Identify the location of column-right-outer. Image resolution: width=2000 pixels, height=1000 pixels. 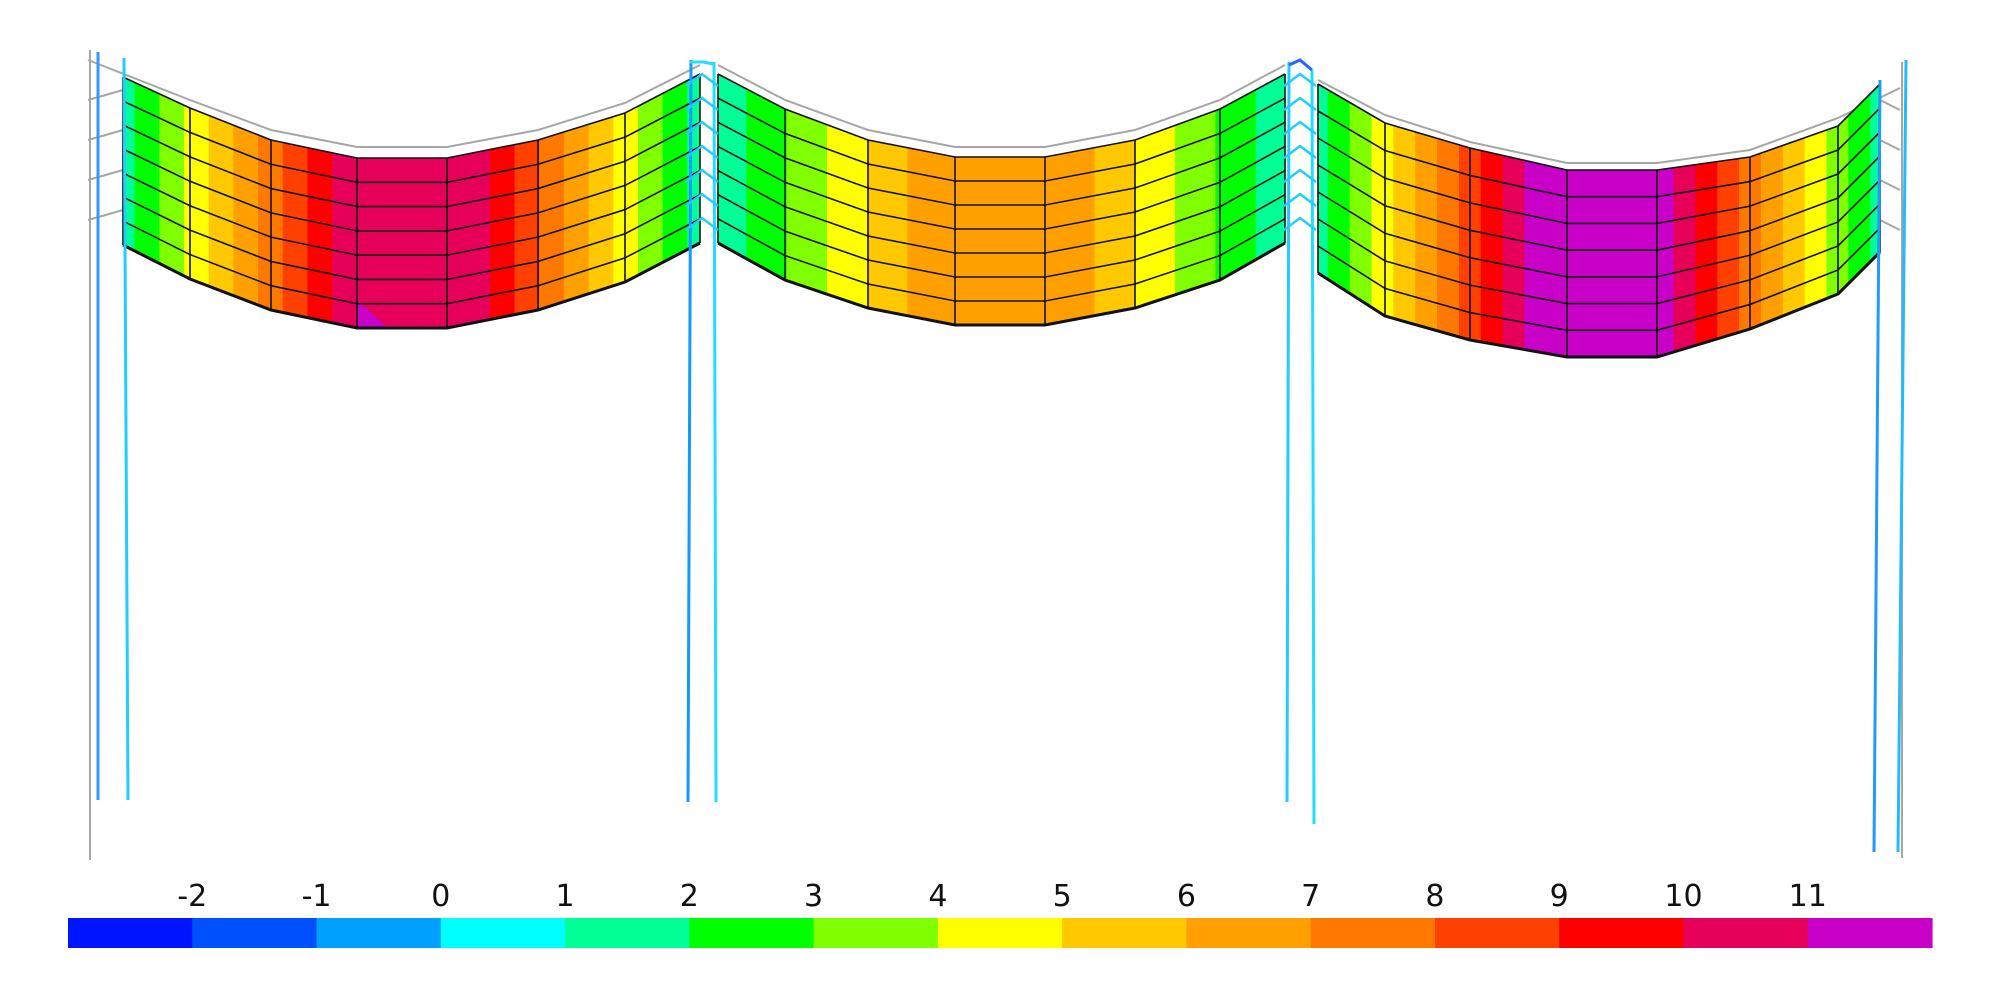
(1902, 456).